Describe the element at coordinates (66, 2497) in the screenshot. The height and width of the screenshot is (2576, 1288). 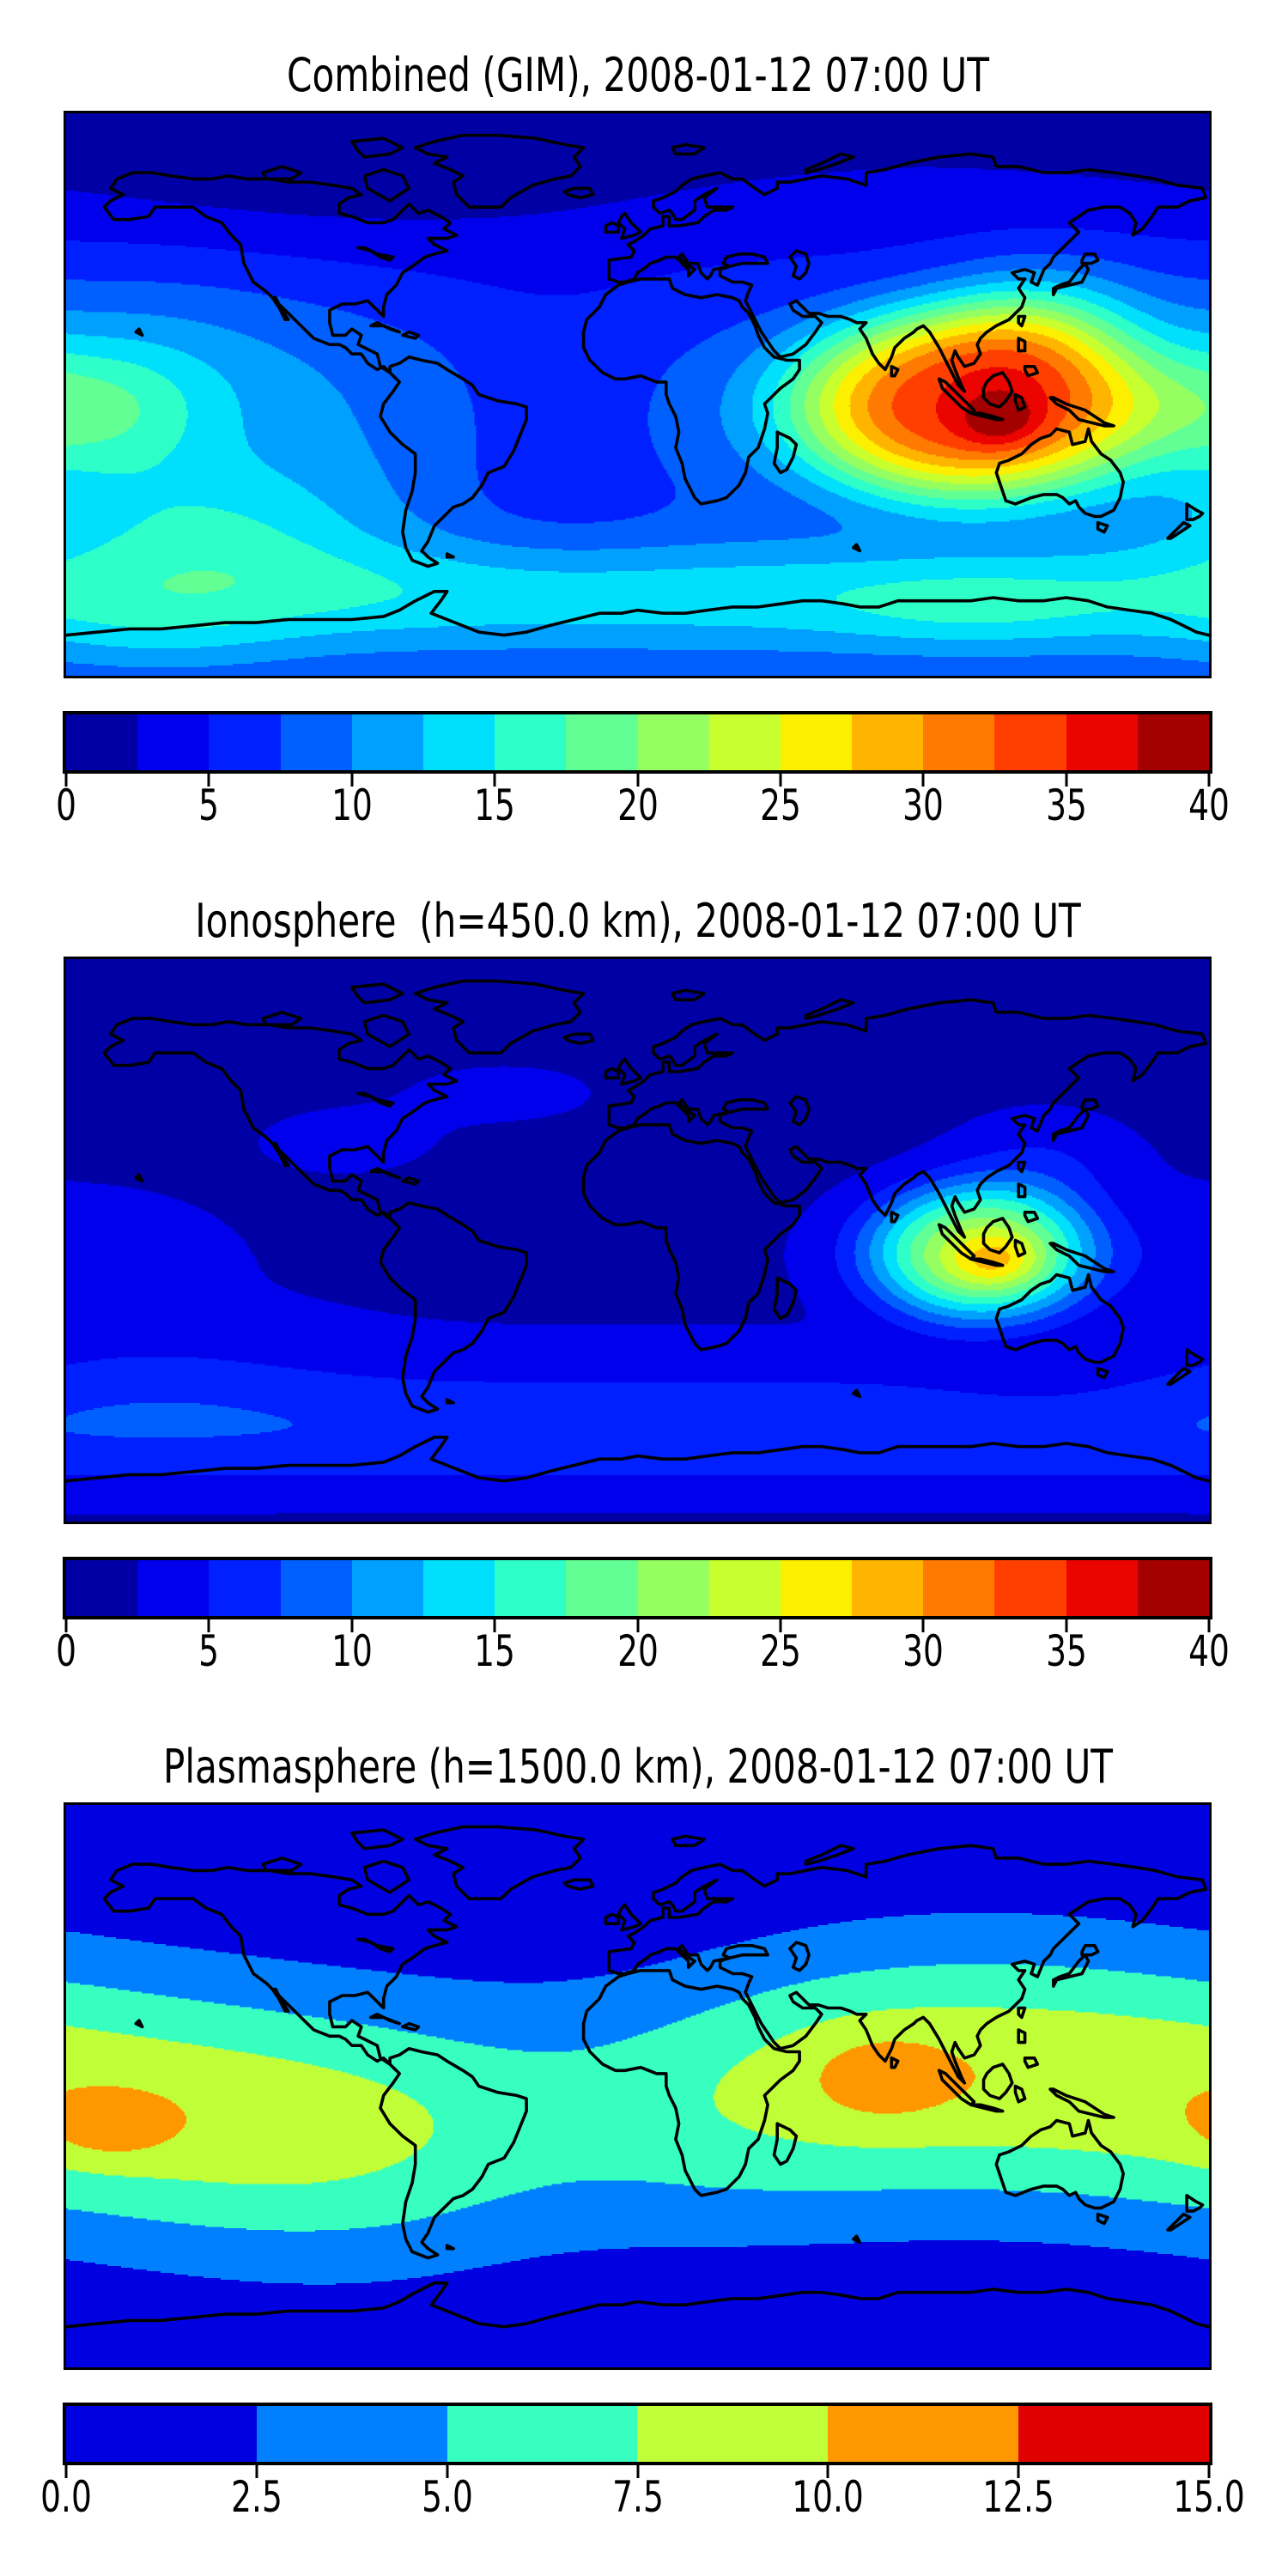
I see `colorbar-tick-label: 0.0` at that location.